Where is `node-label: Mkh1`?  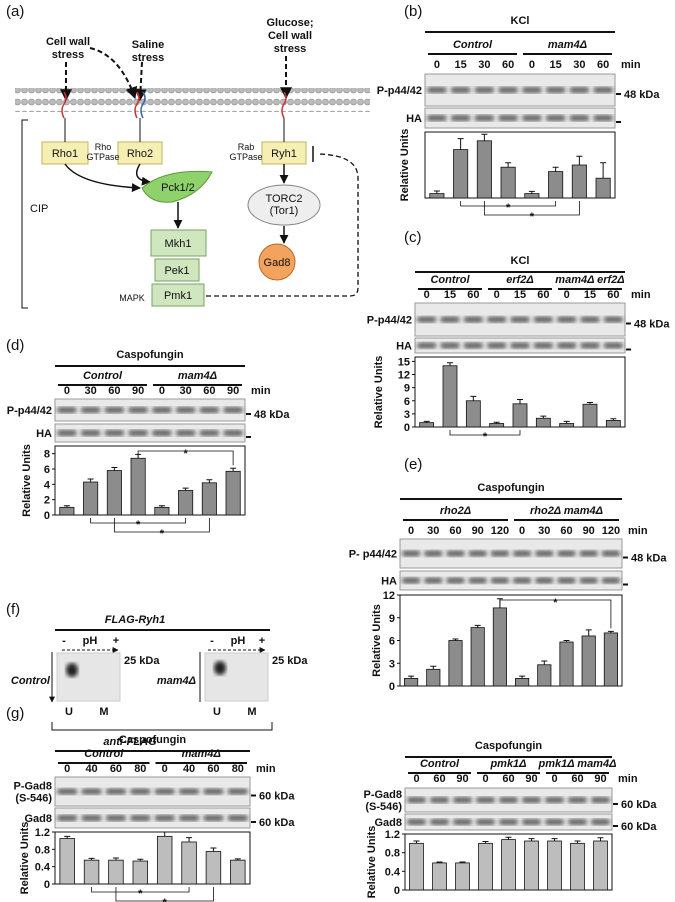
node-label: Mkh1 is located at coordinates (178, 244).